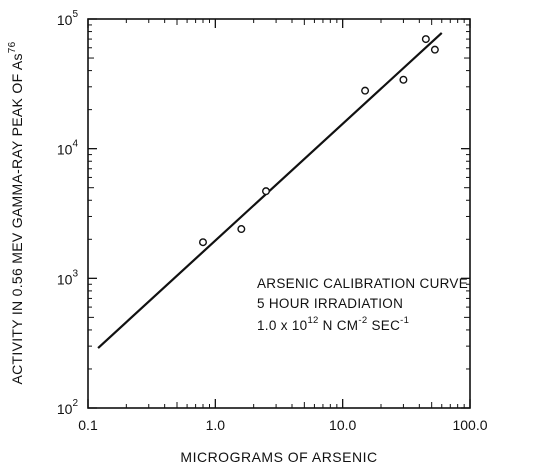 This screenshot has width=533, height=471. I want to click on annotation-line-3-mid: N CM, so click(339, 325).